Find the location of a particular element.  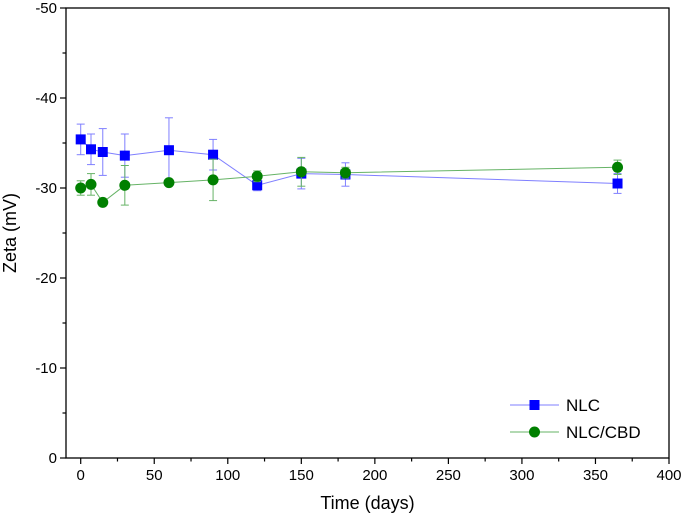

x-tick-label: 0 is located at coordinates (81, 475).